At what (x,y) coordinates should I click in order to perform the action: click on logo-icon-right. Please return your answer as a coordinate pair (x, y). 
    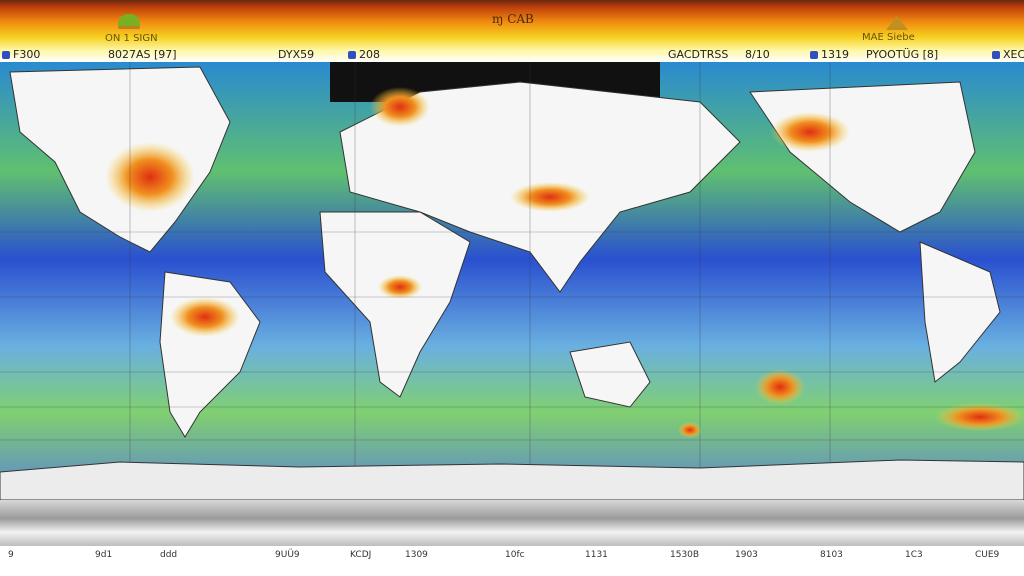
    Looking at the image, I should click on (897, 23).